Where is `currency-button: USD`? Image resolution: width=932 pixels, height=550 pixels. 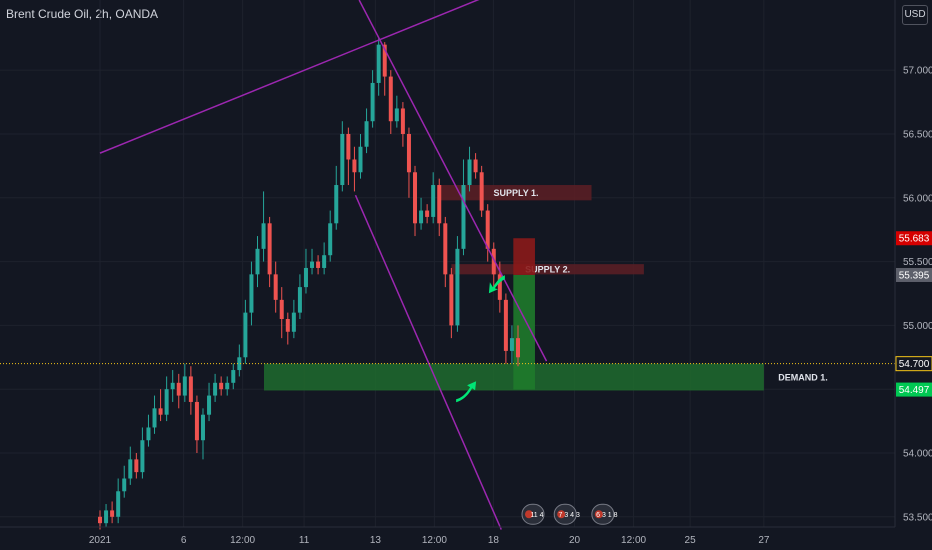 currency-button: USD is located at coordinates (915, 15).